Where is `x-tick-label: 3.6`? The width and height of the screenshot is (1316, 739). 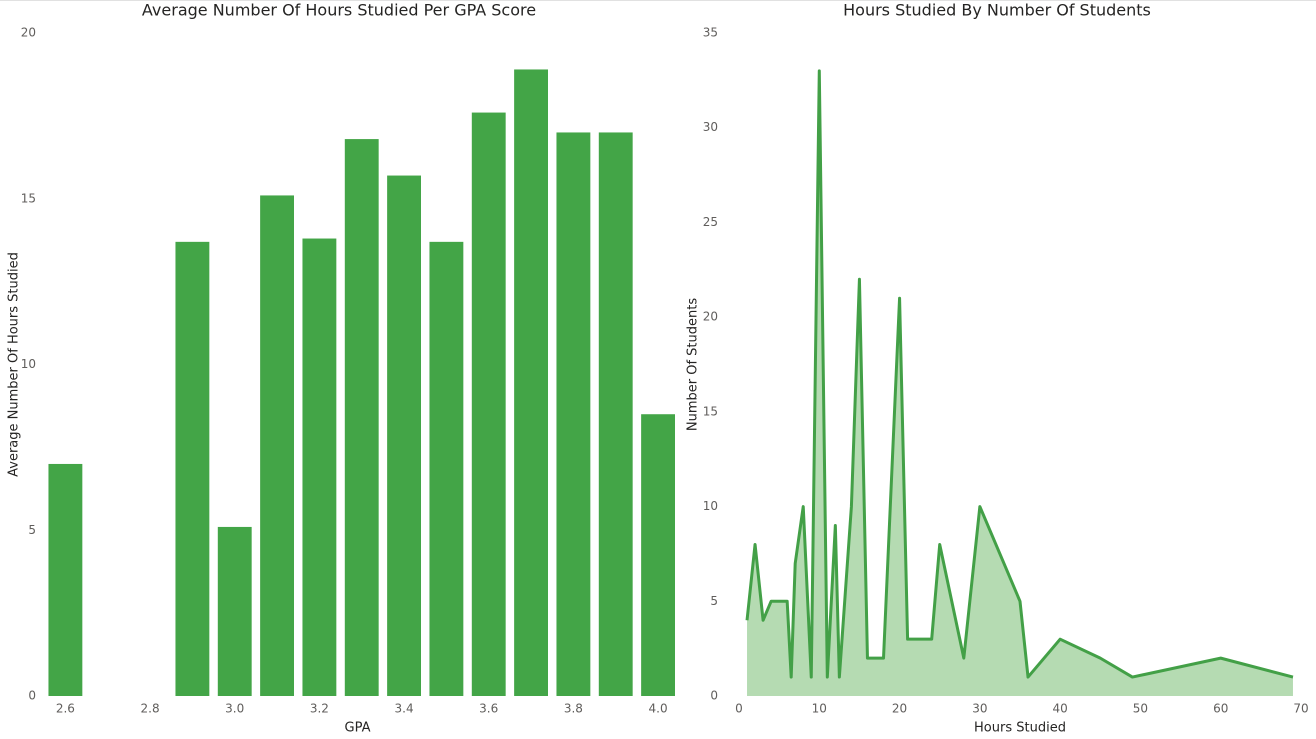
x-tick-label: 3.6 is located at coordinates (488, 709).